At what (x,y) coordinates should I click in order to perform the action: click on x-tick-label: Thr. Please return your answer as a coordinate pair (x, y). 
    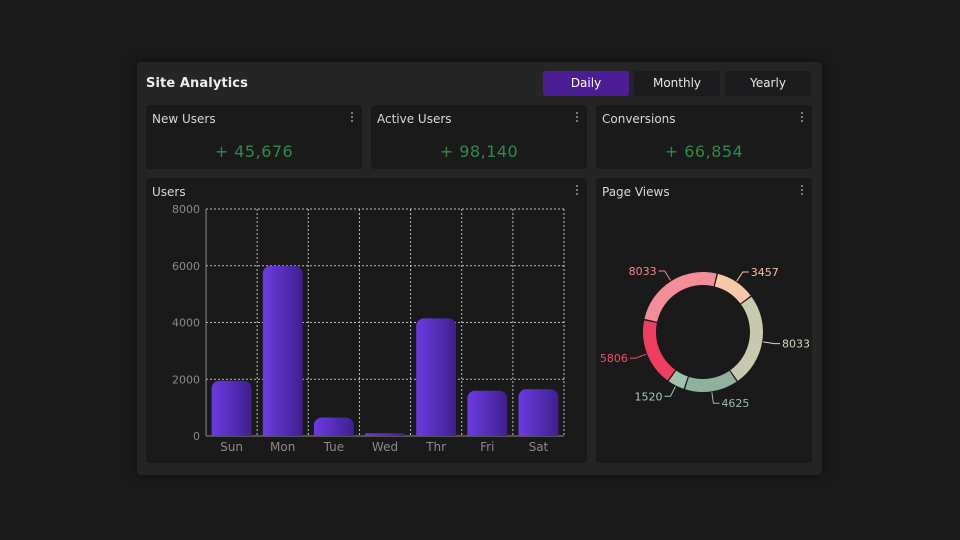
    Looking at the image, I should click on (435, 447).